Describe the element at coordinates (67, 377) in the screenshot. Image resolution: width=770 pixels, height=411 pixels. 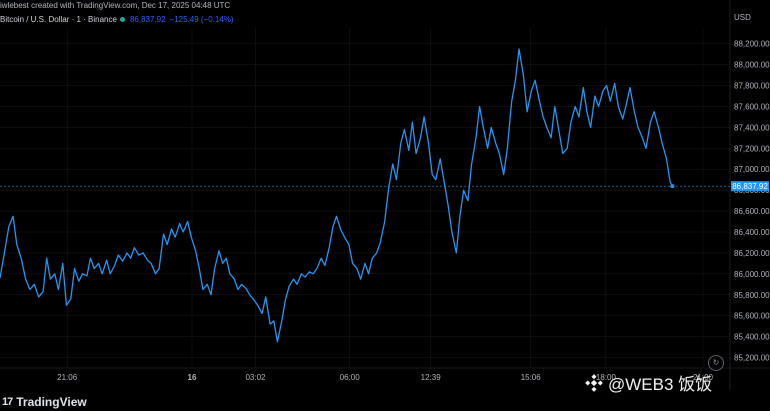
I see `x-tick-label: 21:06` at that location.